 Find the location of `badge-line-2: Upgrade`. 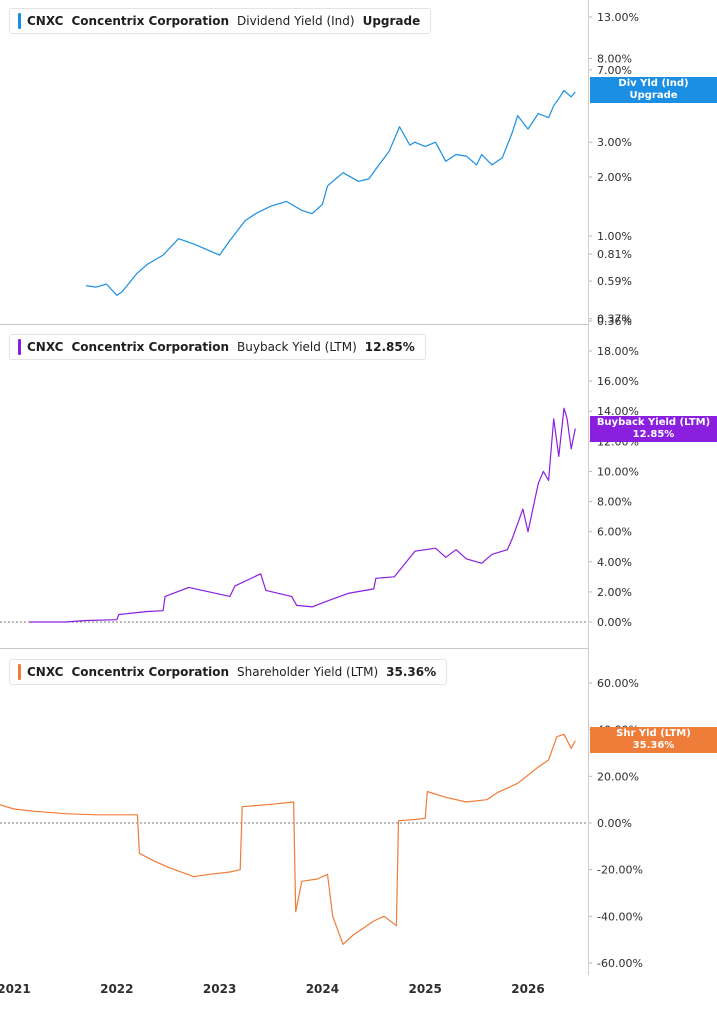

badge-line-2: Upgrade is located at coordinates (653, 95).